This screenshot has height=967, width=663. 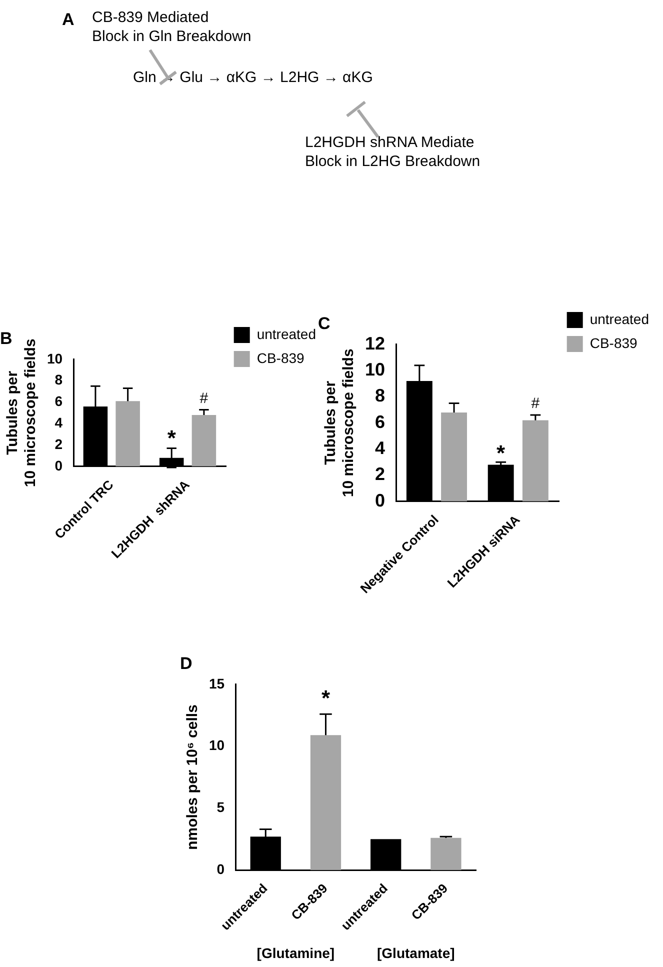 What do you see at coordinates (415, 952) in the screenshot?
I see `text: [Glutamate]` at bounding box center [415, 952].